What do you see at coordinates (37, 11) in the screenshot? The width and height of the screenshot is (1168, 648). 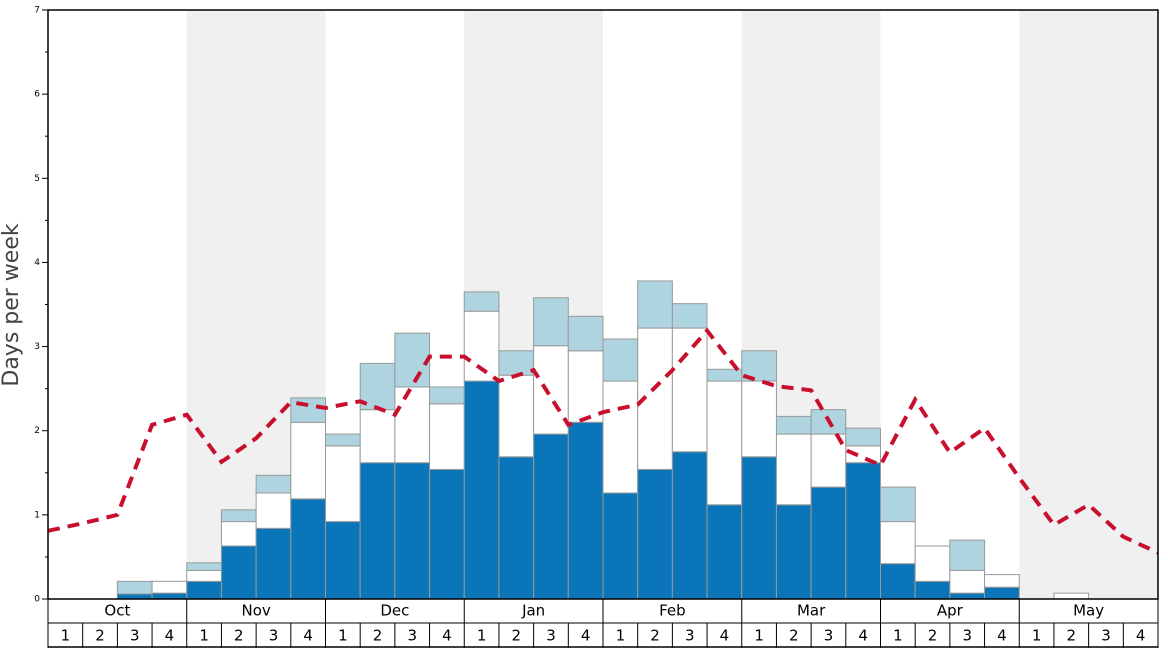 I see `y-tick-label: 7` at bounding box center [37, 11].